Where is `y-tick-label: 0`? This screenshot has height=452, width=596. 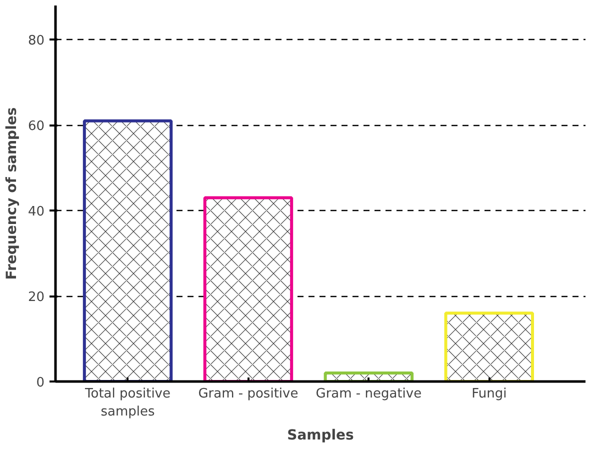
y-tick-label: 0 is located at coordinates (40, 383).